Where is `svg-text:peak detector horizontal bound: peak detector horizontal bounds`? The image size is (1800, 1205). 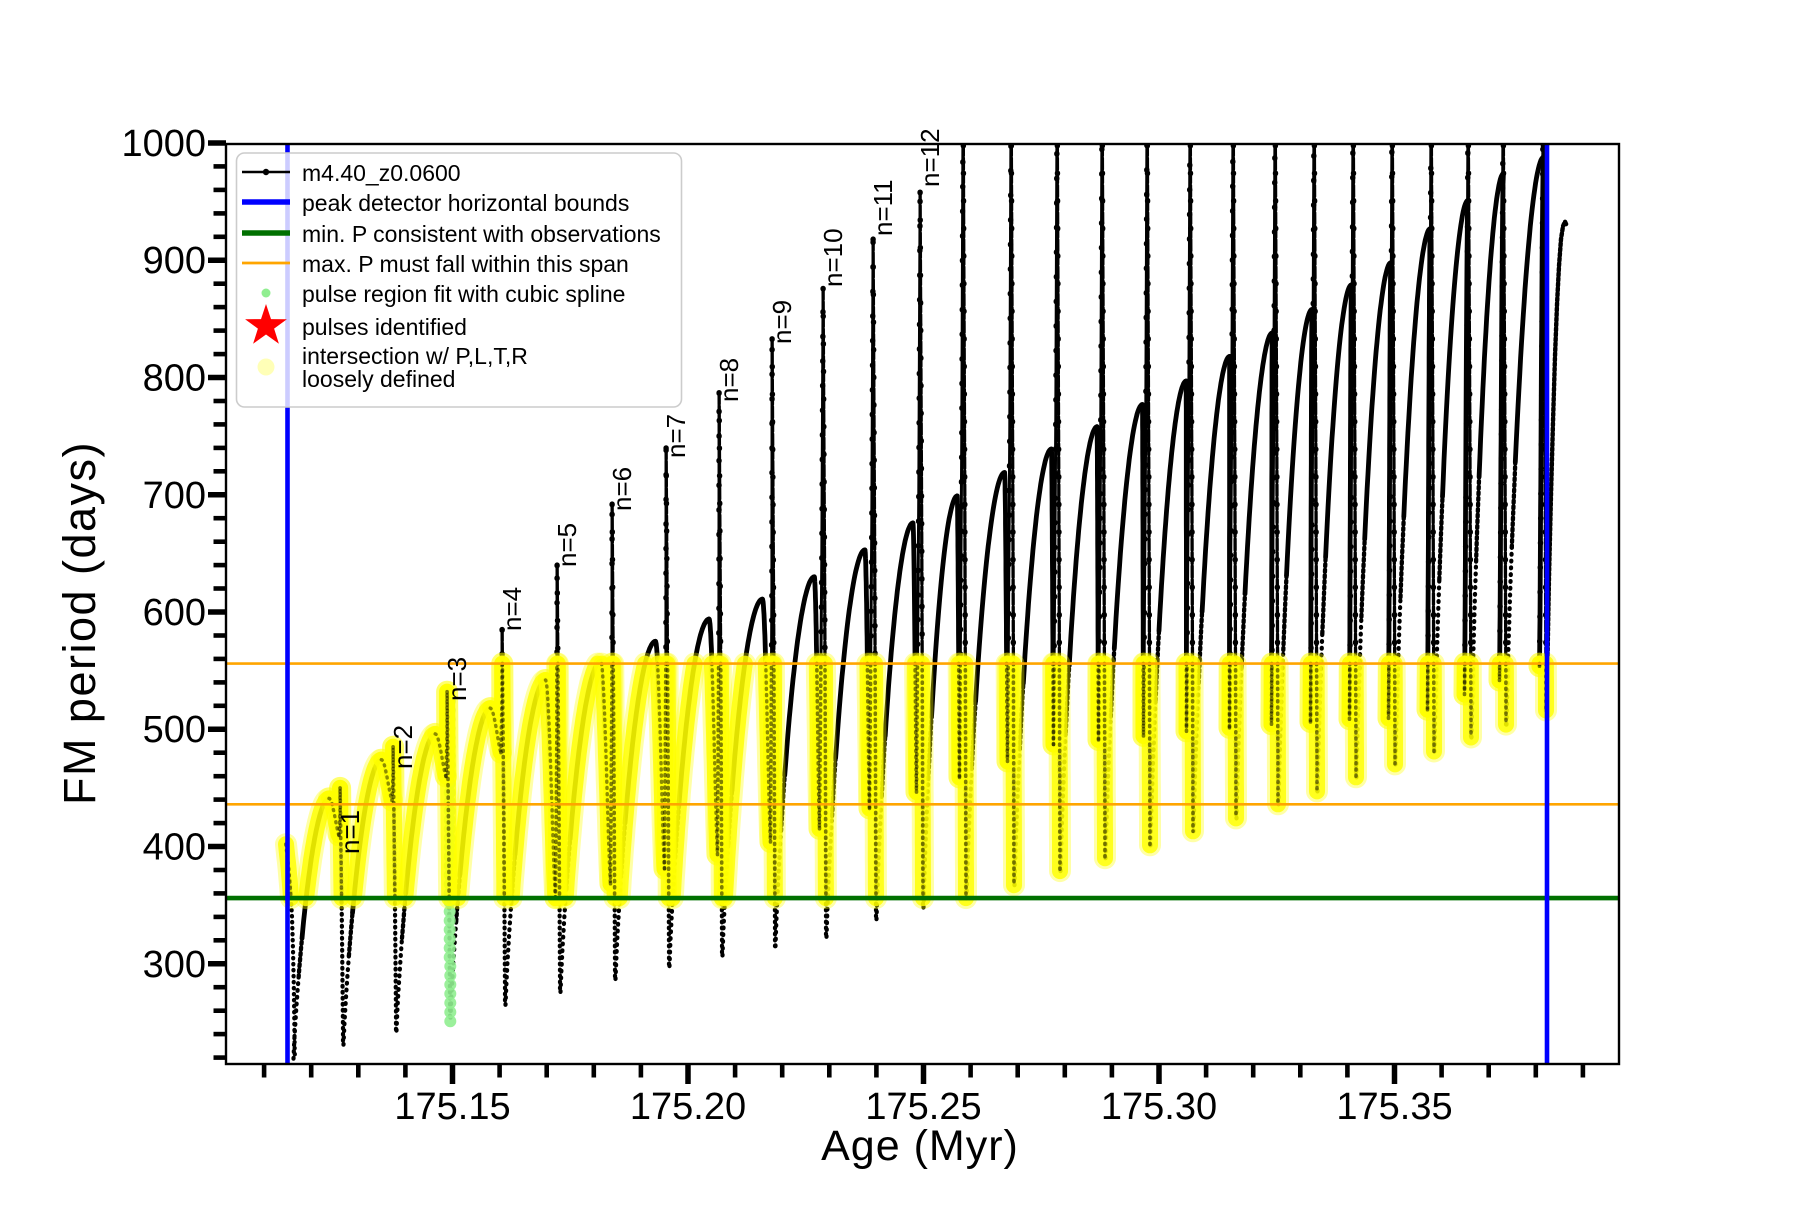
svg-text:peak detector horizontal bound: peak detector horizontal bounds is located at coordinates (465, 203).